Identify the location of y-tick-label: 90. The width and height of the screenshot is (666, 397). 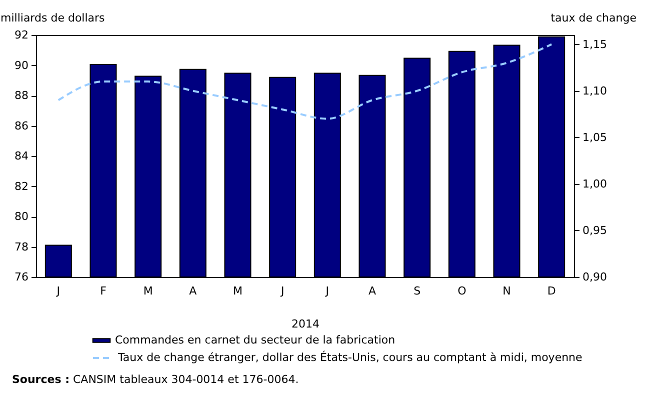
(21, 65).